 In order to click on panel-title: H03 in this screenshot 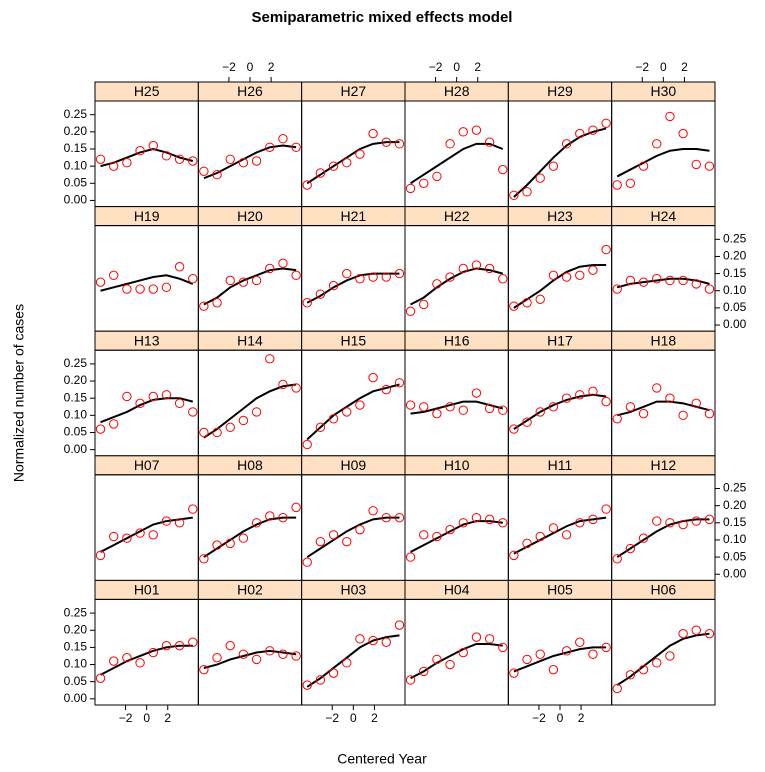, I will do `click(353, 590)`.